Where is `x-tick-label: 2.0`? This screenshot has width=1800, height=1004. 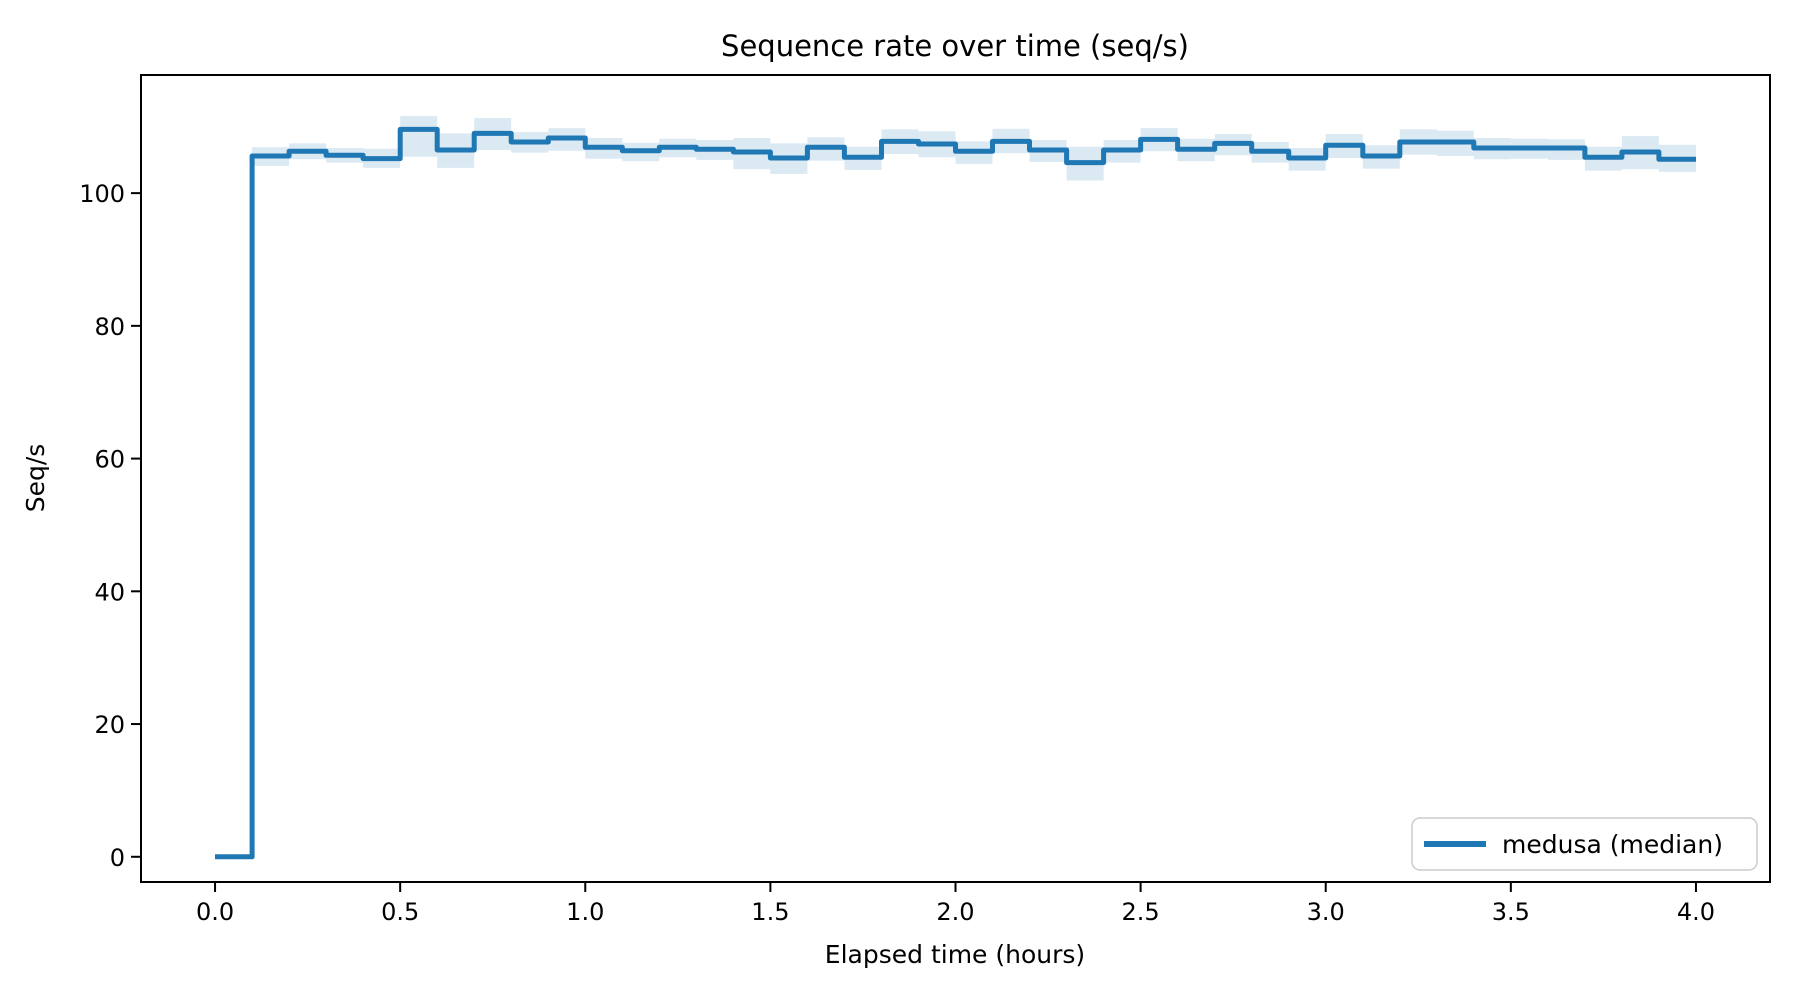 x-tick-label: 2.0 is located at coordinates (955, 912).